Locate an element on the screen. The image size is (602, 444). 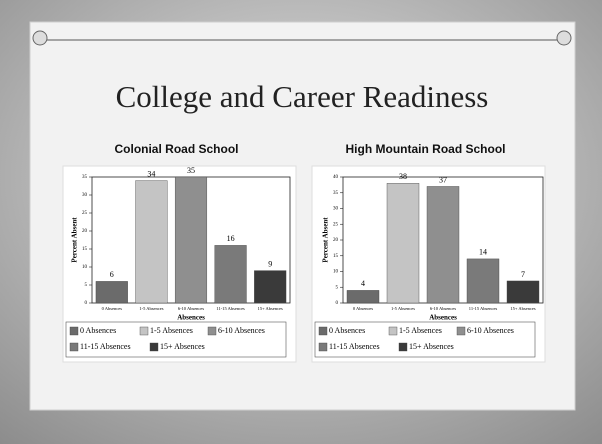
slide-title: College and Career Readiness is located at coordinates (302, 96).